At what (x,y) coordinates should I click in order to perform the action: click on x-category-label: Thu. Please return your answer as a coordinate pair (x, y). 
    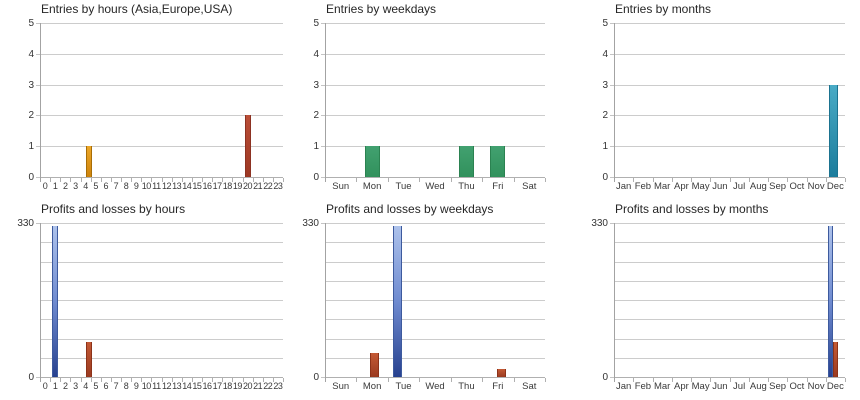
    Looking at the image, I should click on (466, 186).